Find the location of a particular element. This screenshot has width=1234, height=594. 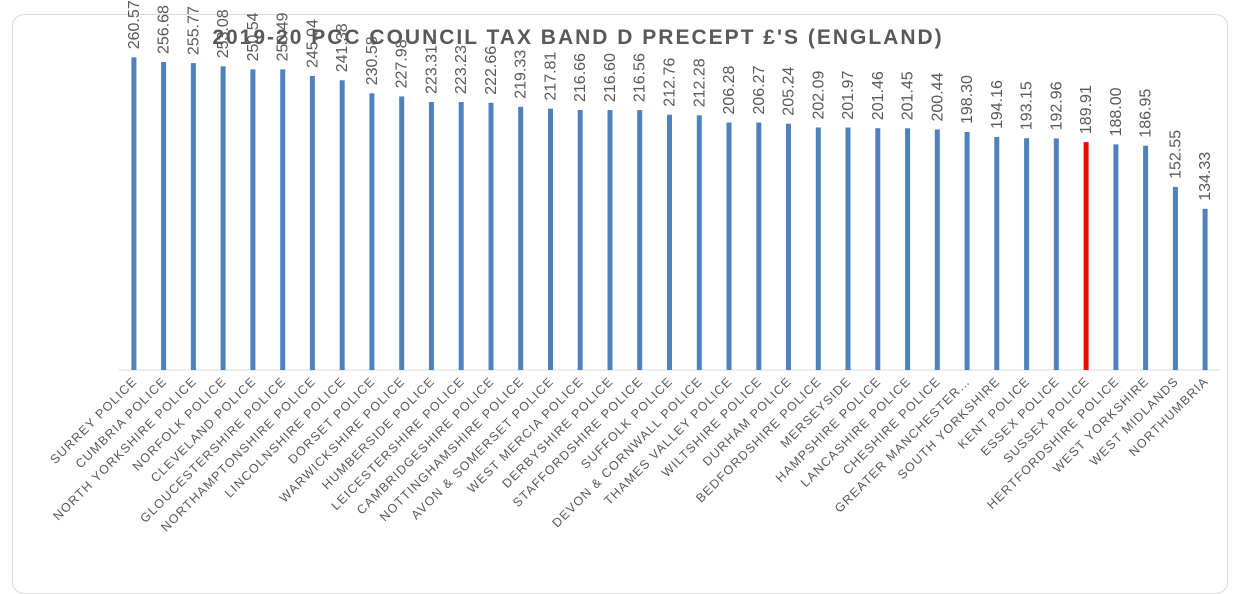

value-label-32: 189.91 is located at coordinates (1086, 109).